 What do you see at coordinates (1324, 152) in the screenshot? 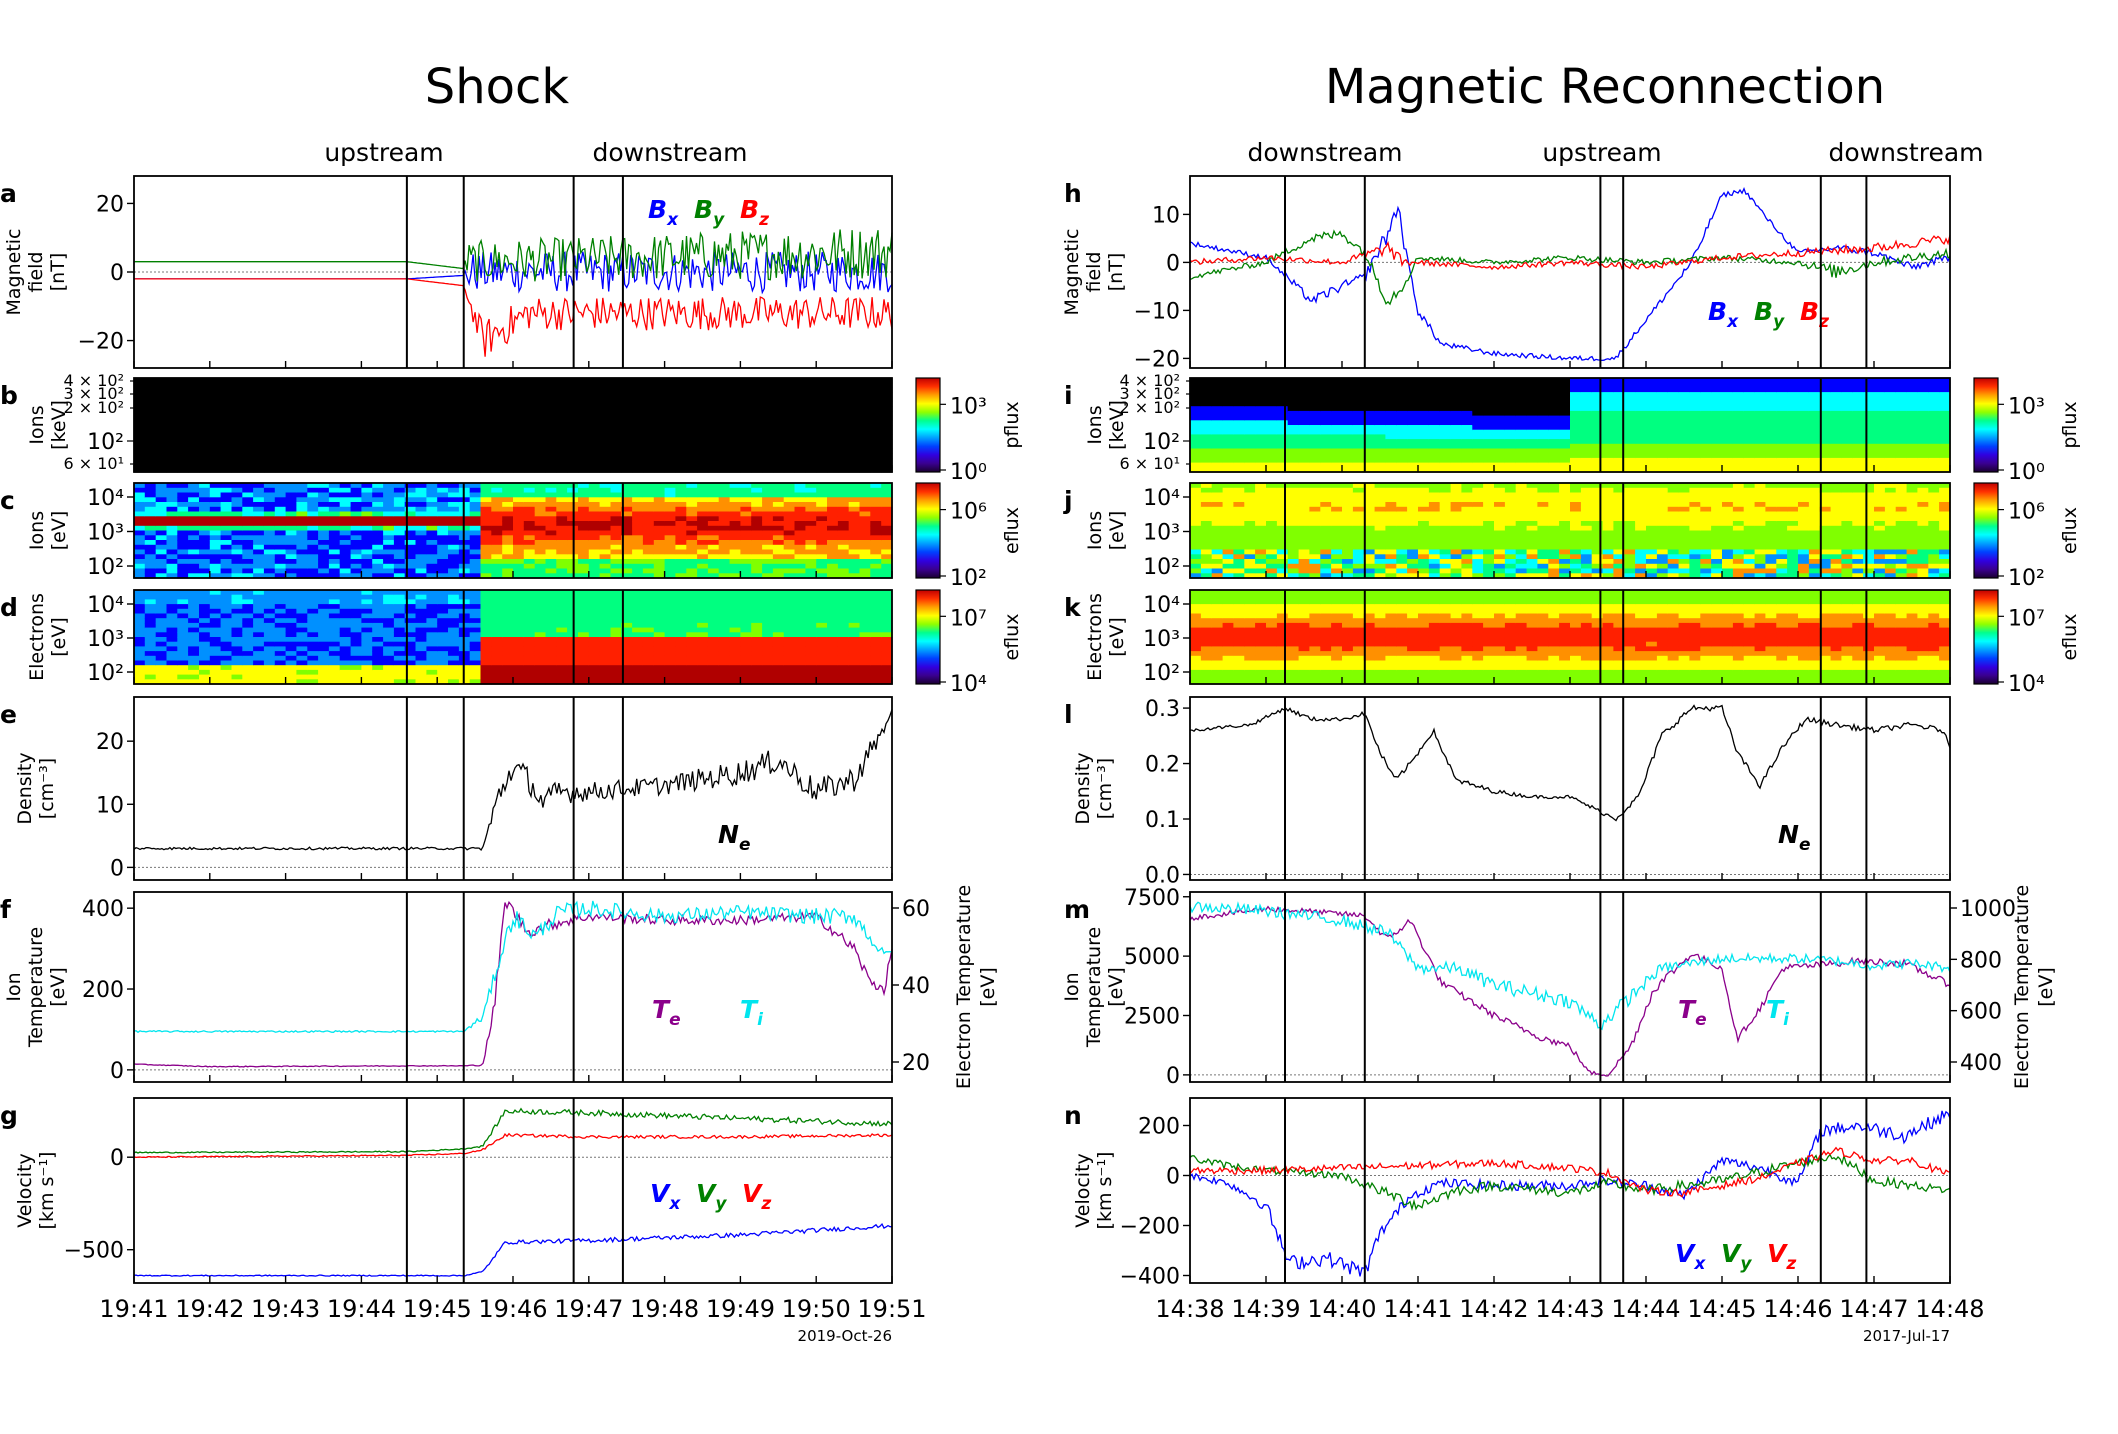
I see `region-label: downstream` at bounding box center [1324, 152].